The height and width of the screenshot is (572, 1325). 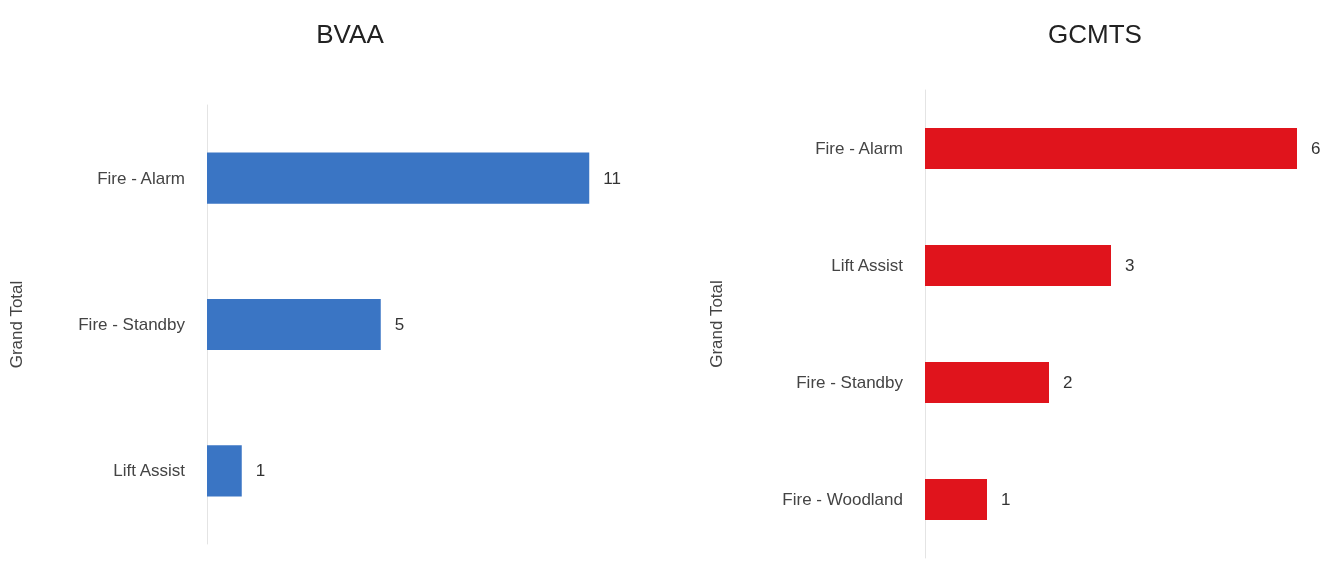 I want to click on chart-title: GCMTS, so click(x=1095, y=34).